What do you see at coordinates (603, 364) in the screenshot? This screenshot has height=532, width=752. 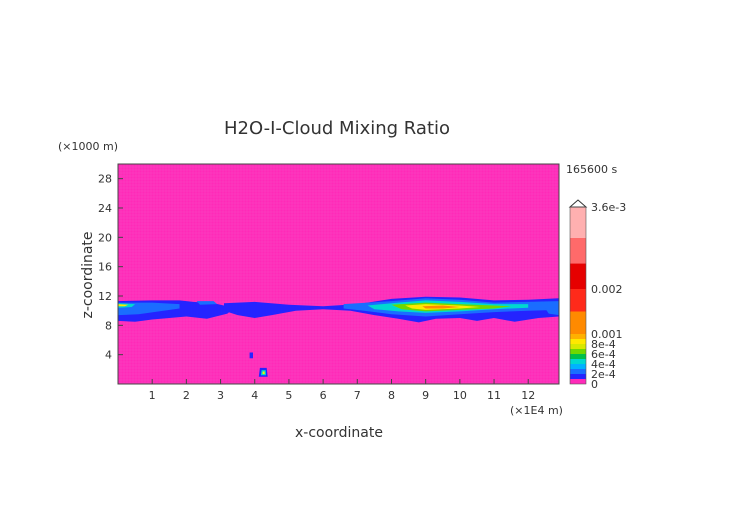 I see `colorbar-tick-label: 4e-4` at bounding box center [603, 364].